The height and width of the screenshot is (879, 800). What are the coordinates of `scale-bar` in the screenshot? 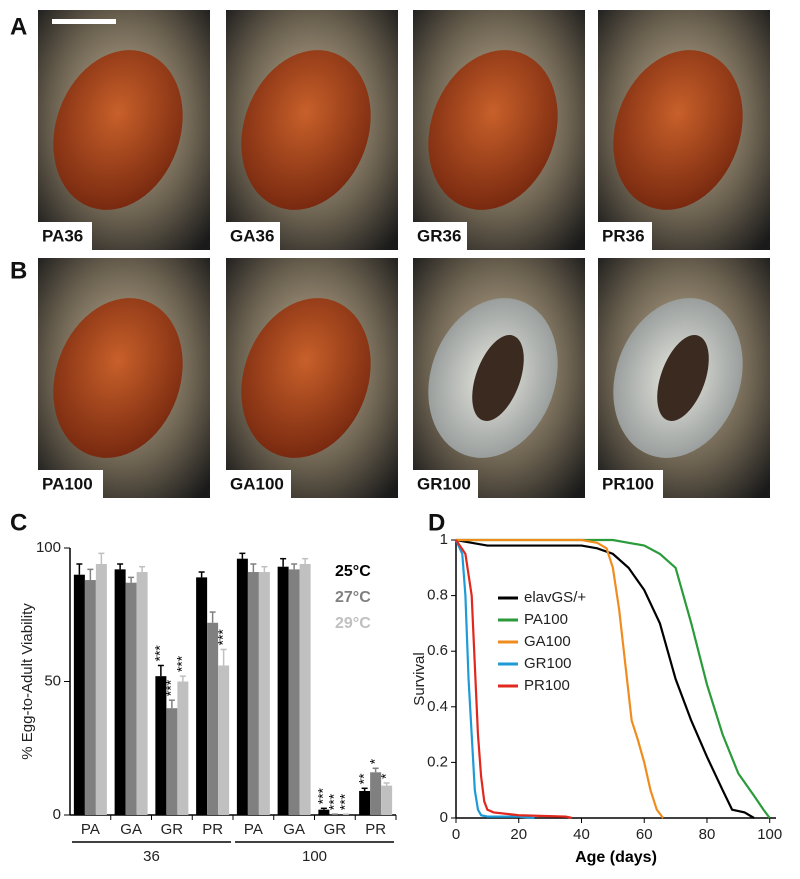 It's located at (84, 21).